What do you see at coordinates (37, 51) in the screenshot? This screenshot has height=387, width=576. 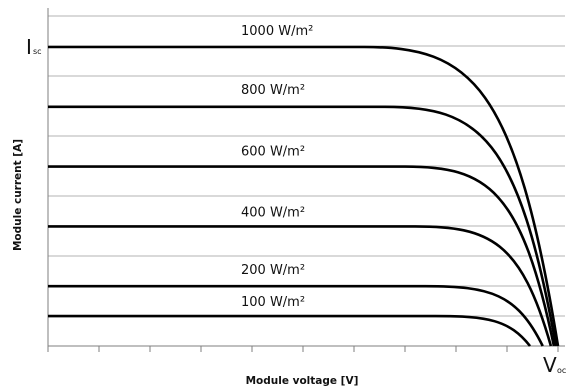 I see `isc-subscript: sc` at bounding box center [37, 51].